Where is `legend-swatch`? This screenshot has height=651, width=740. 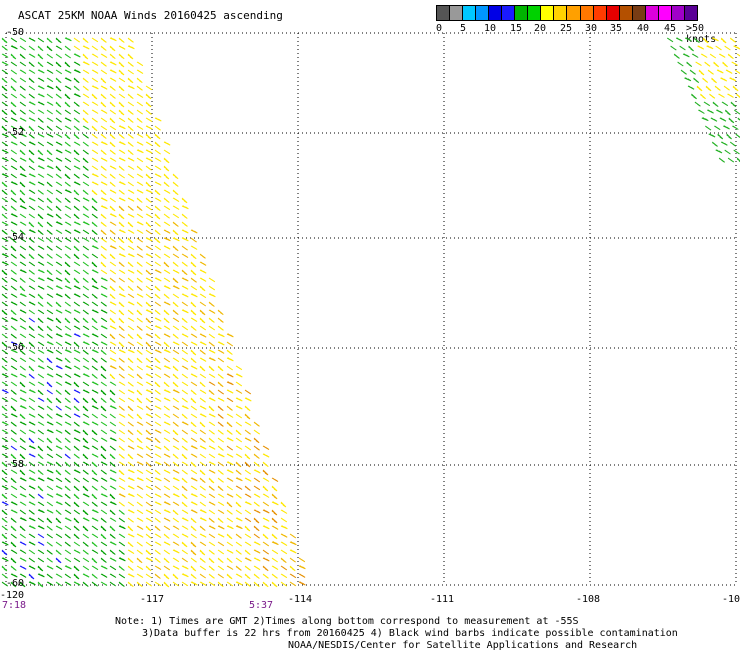 legend-swatch is located at coordinates (495, 13).